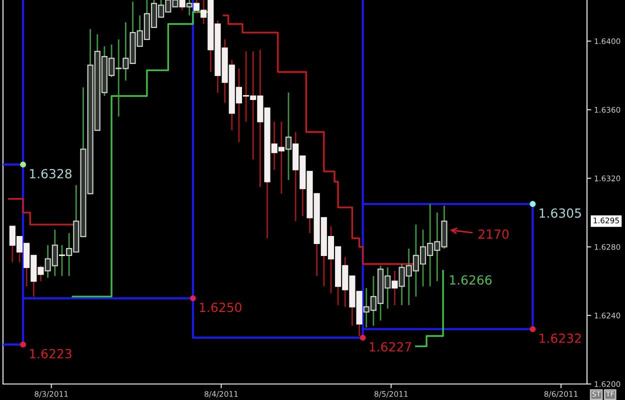 The width and height of the screenshot is (625, 400). I want to click on annotation: 1.6223, so click(51, 353).